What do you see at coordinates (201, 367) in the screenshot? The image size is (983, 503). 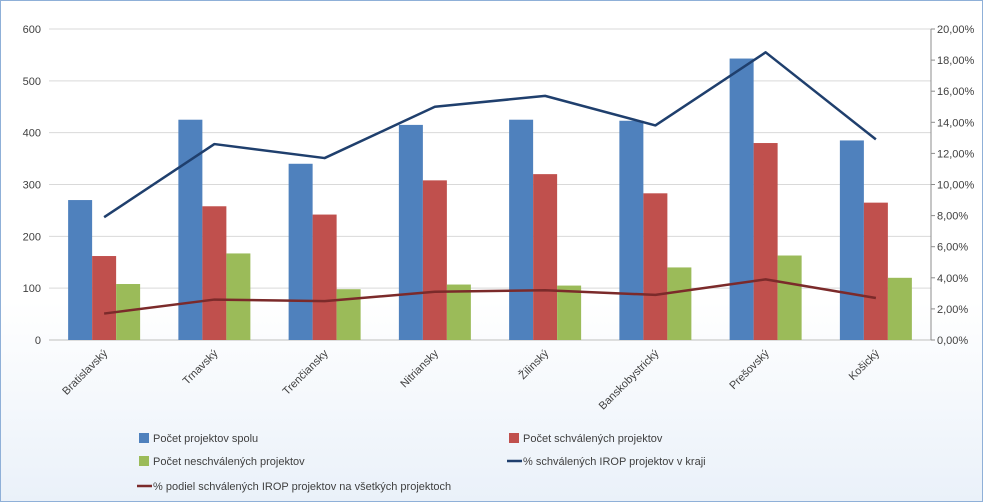 I see `x-category-label: Trnavský` at bounding box center [201, 367].